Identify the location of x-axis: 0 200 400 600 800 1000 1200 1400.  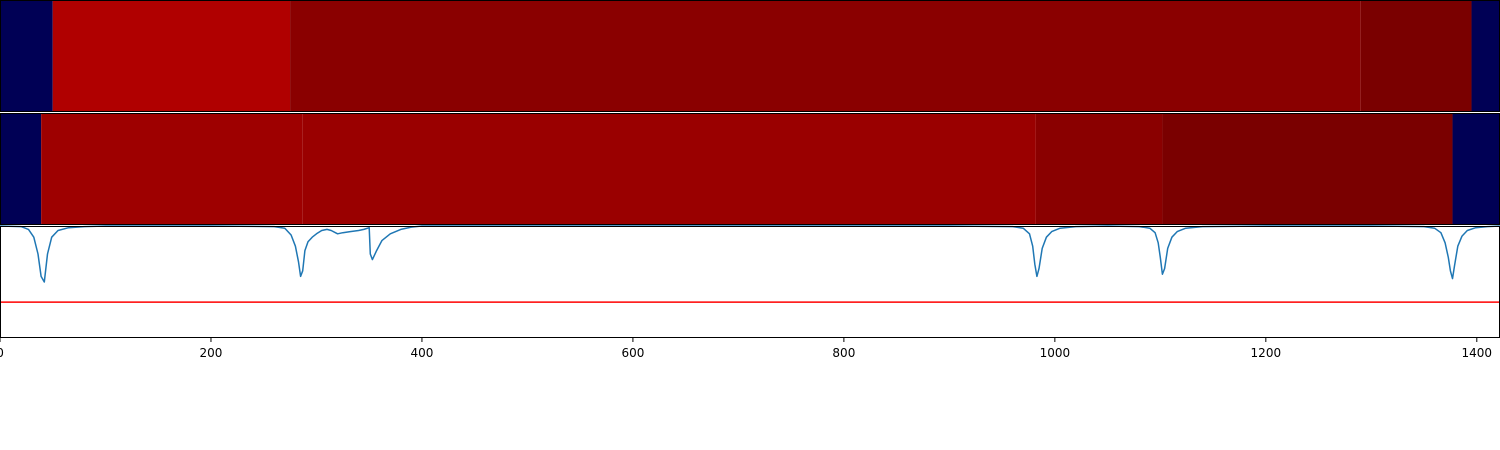
(746, 349).